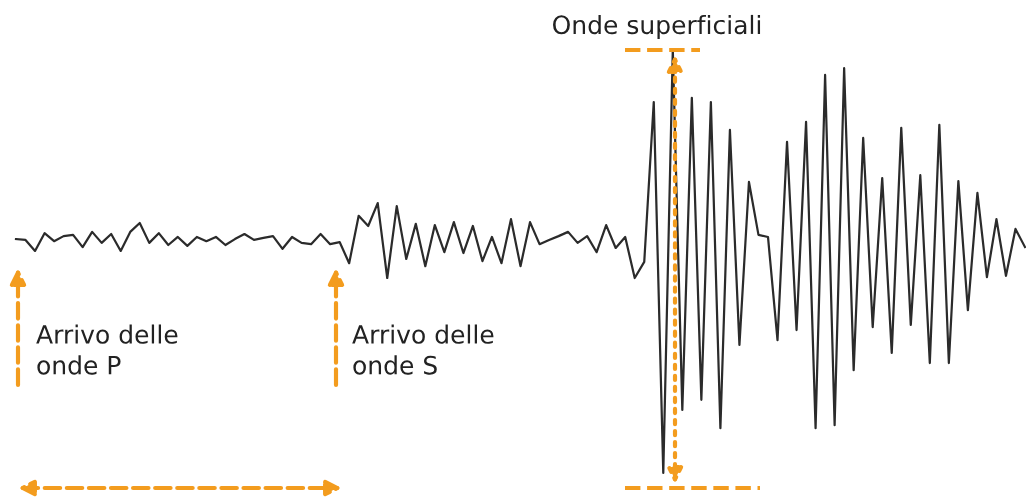  Describe the element at coordinates (107, 349) in the screenshot. I see `annotation: Arrivo delle onde P` at that location.